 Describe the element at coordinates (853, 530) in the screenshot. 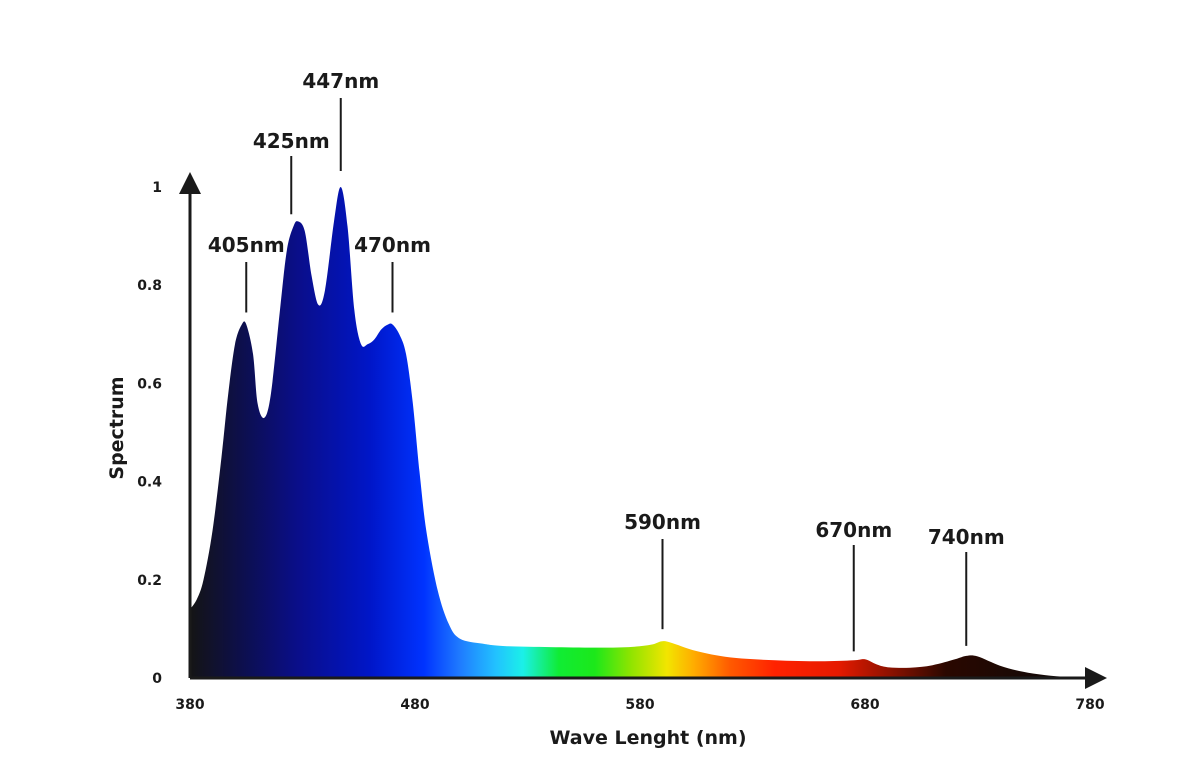

I see `peak-label: 670nm` at that location.